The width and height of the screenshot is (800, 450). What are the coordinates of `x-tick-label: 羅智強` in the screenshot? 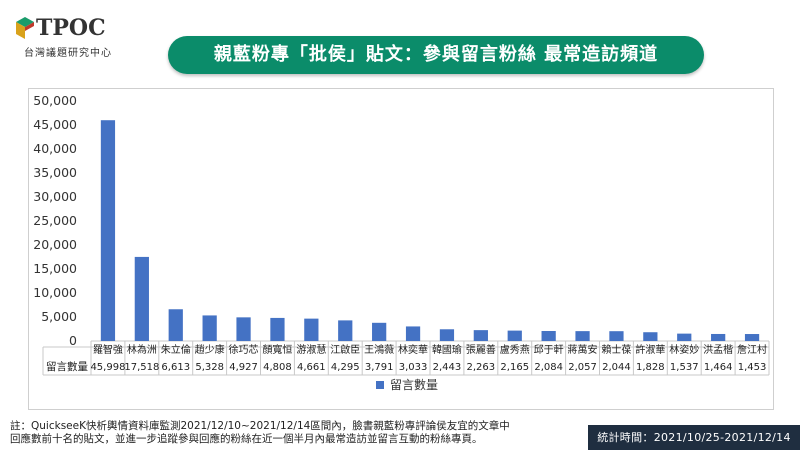 It's located at (108, 349).